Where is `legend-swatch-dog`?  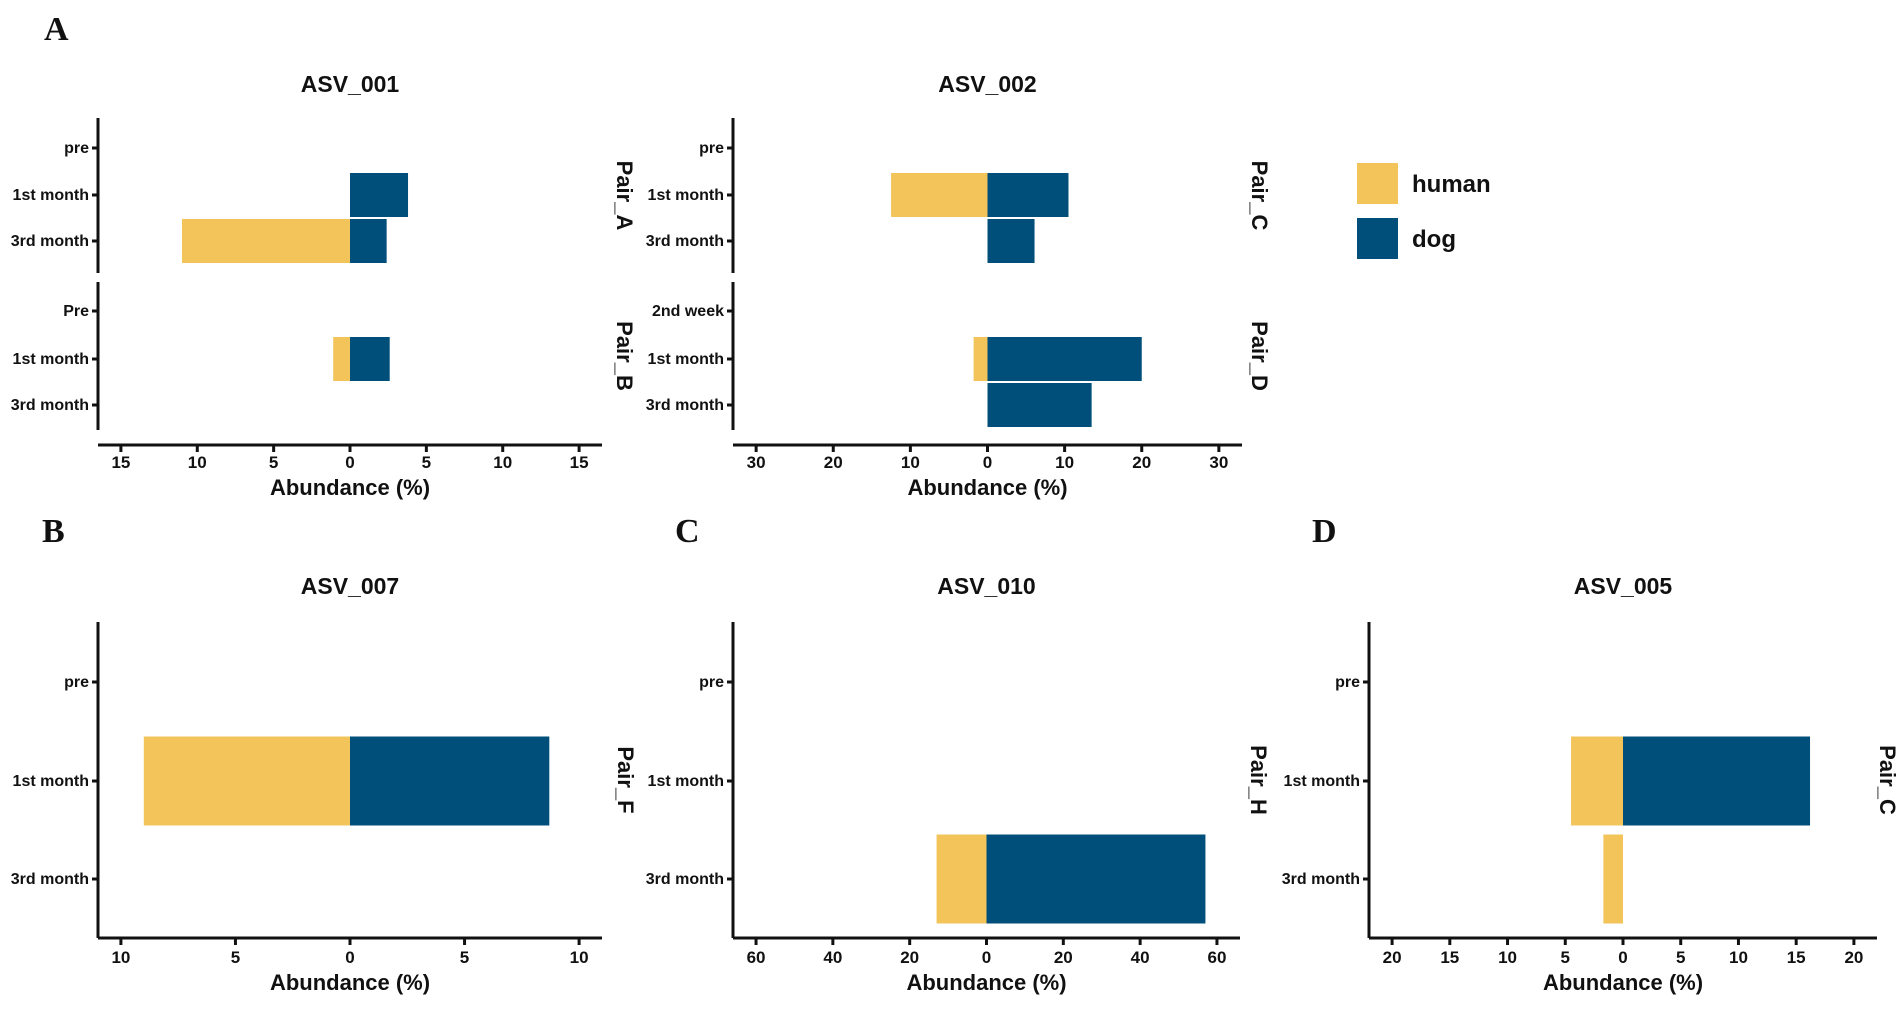
legend-swatch-dog is located at coordinates (1377, 238).